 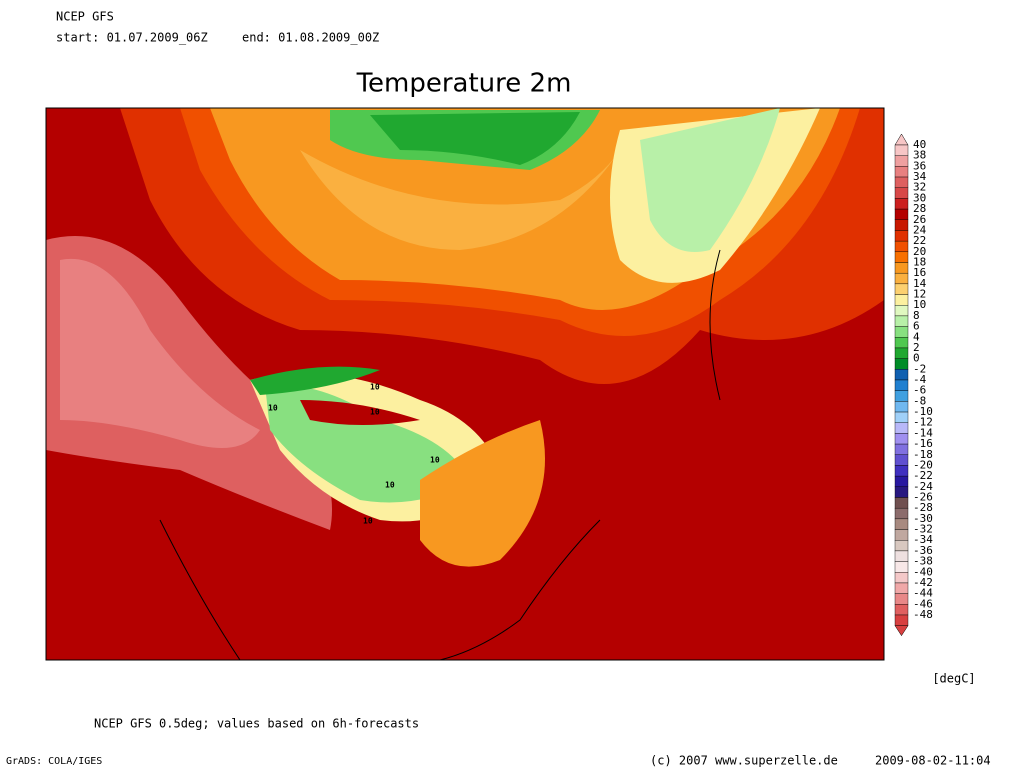 I want to click on colorbar-label: -26, so click(x=923, y=497).